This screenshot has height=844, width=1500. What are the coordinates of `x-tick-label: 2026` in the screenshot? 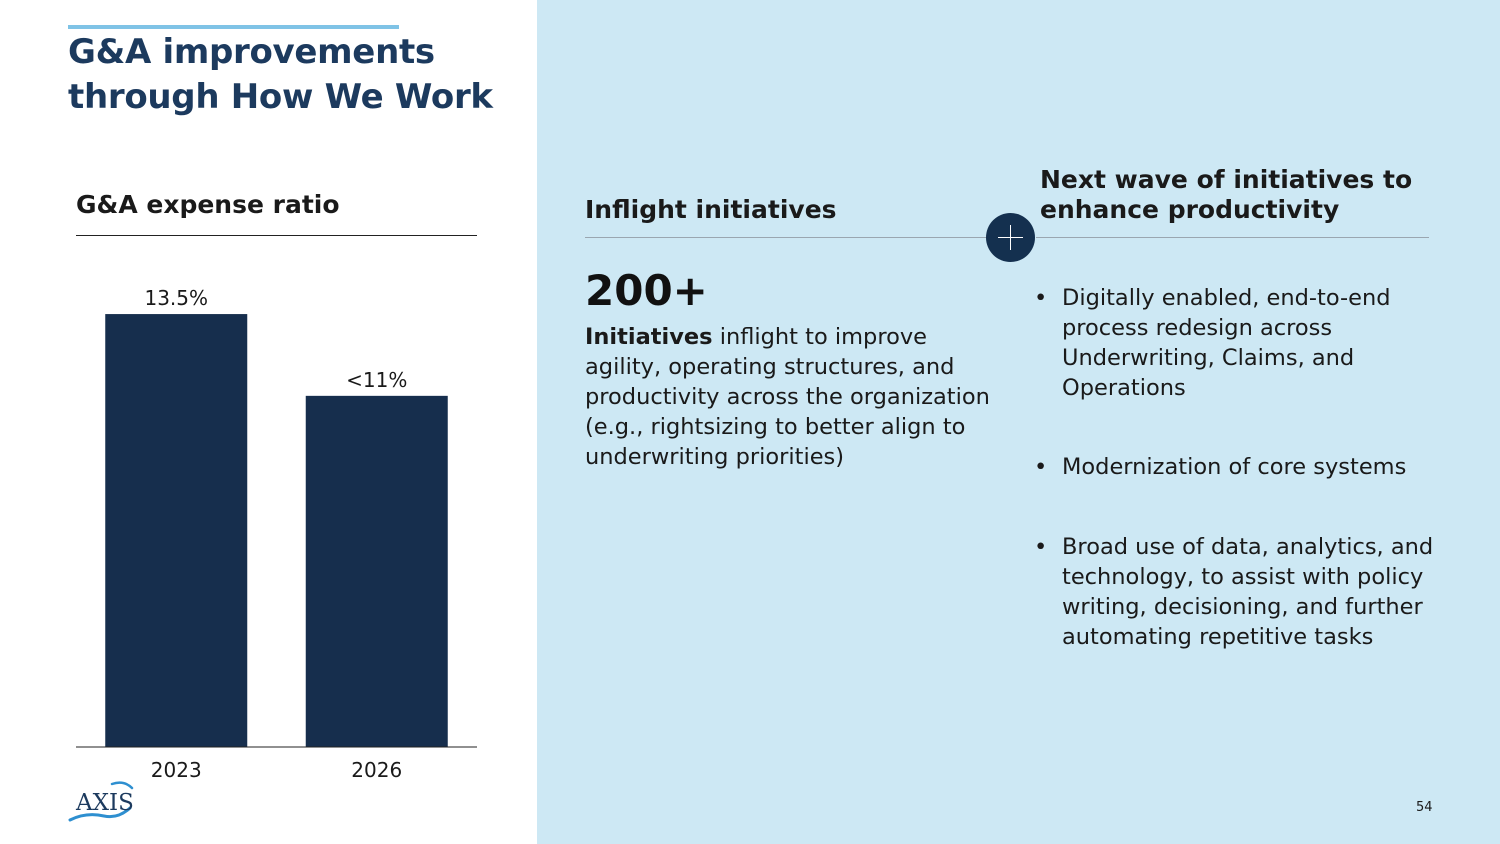 It's located at (376, 770).